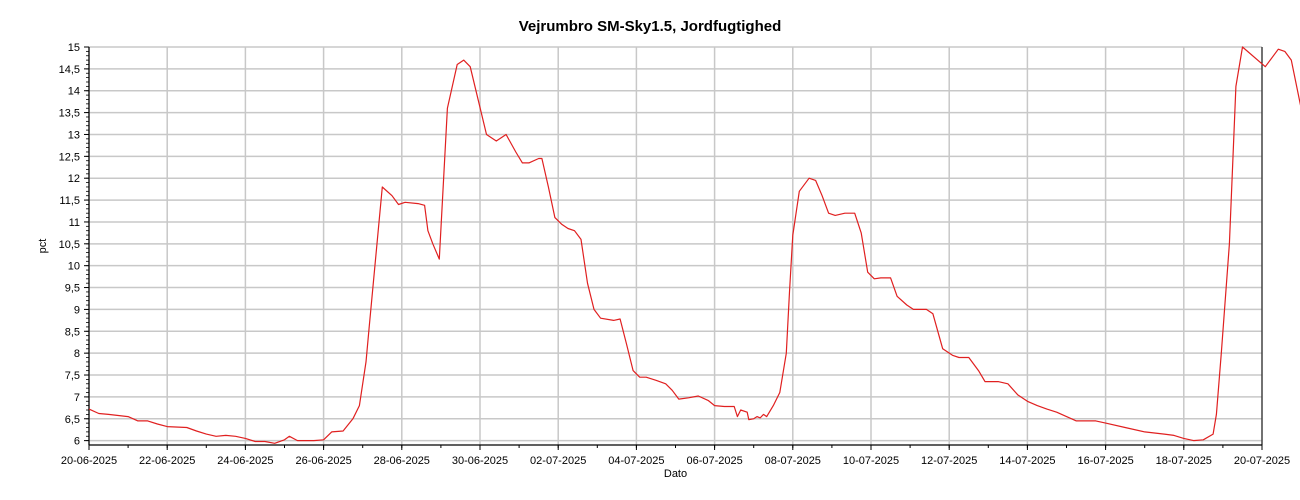 Image resolution: width=1300 pixels, height=500 pixels. I want to click on x-tick-label: 14-07-2025, so click(1027, 461).